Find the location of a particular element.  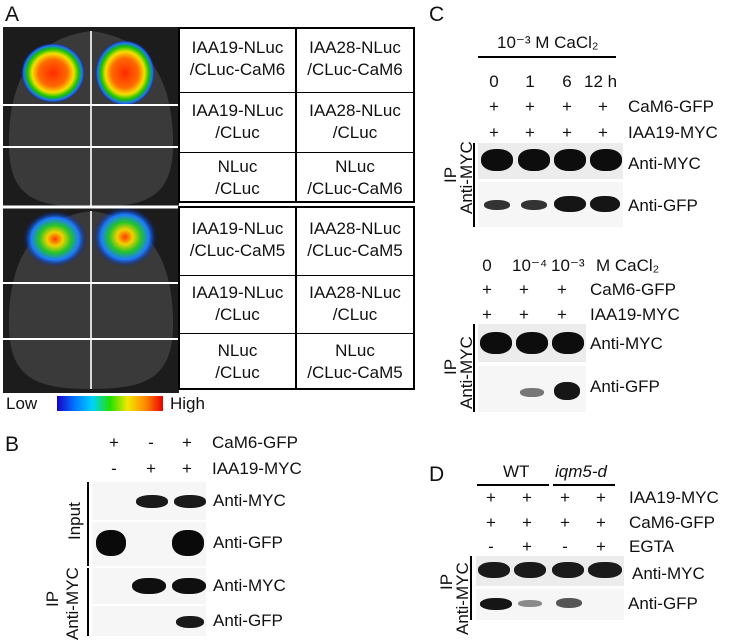

blot-c-top-gfp is located at coordinates (550, 204).